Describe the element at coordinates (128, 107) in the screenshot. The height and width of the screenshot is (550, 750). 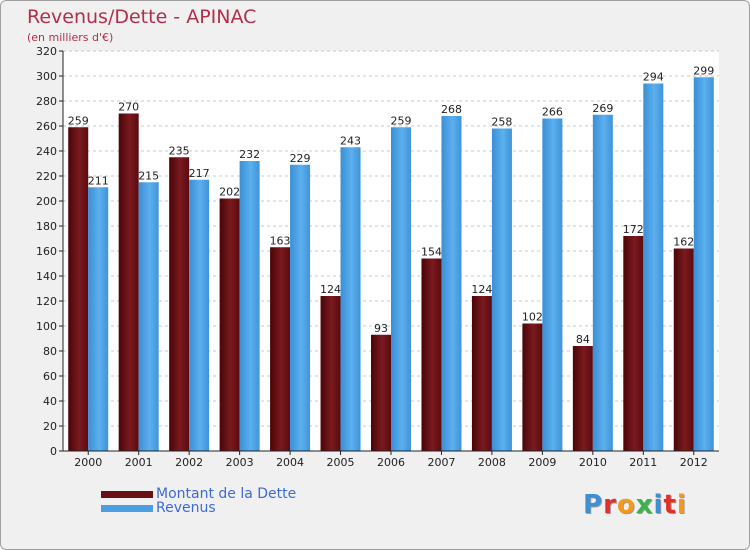
I see `data-label-dette: 270` at that location.